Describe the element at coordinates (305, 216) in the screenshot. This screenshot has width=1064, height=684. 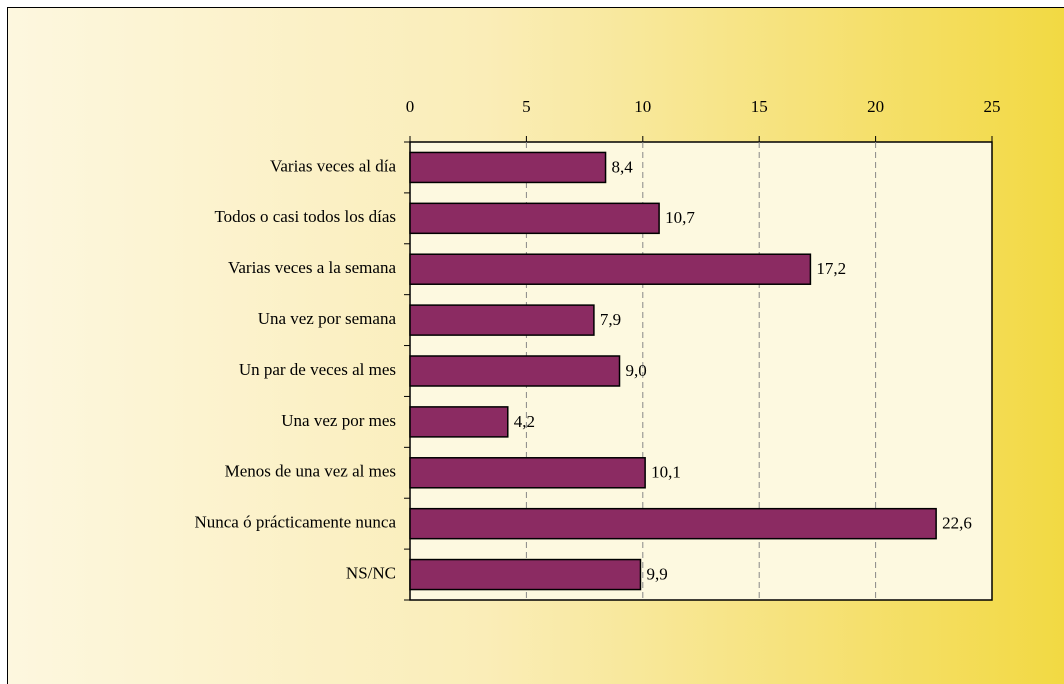
I see `y-tick-label: Todos o casi todos los días` at that location.